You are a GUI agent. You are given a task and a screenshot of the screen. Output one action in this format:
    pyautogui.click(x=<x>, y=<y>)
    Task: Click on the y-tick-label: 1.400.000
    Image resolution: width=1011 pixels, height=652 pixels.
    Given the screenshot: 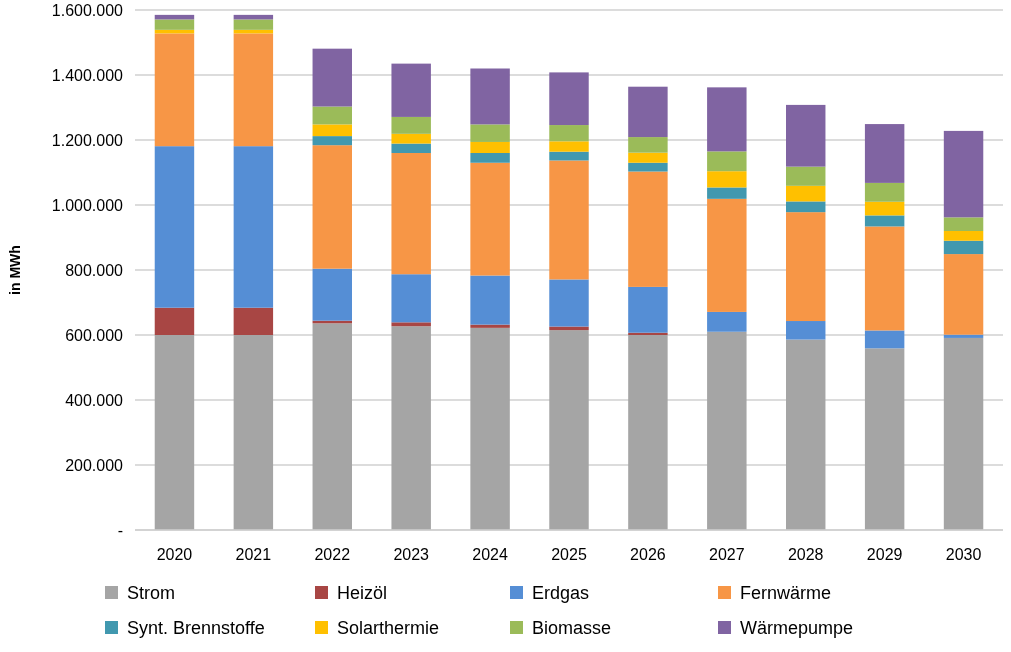 What is the action you would take?
    pyautogui.click(x=87, y=75)
    